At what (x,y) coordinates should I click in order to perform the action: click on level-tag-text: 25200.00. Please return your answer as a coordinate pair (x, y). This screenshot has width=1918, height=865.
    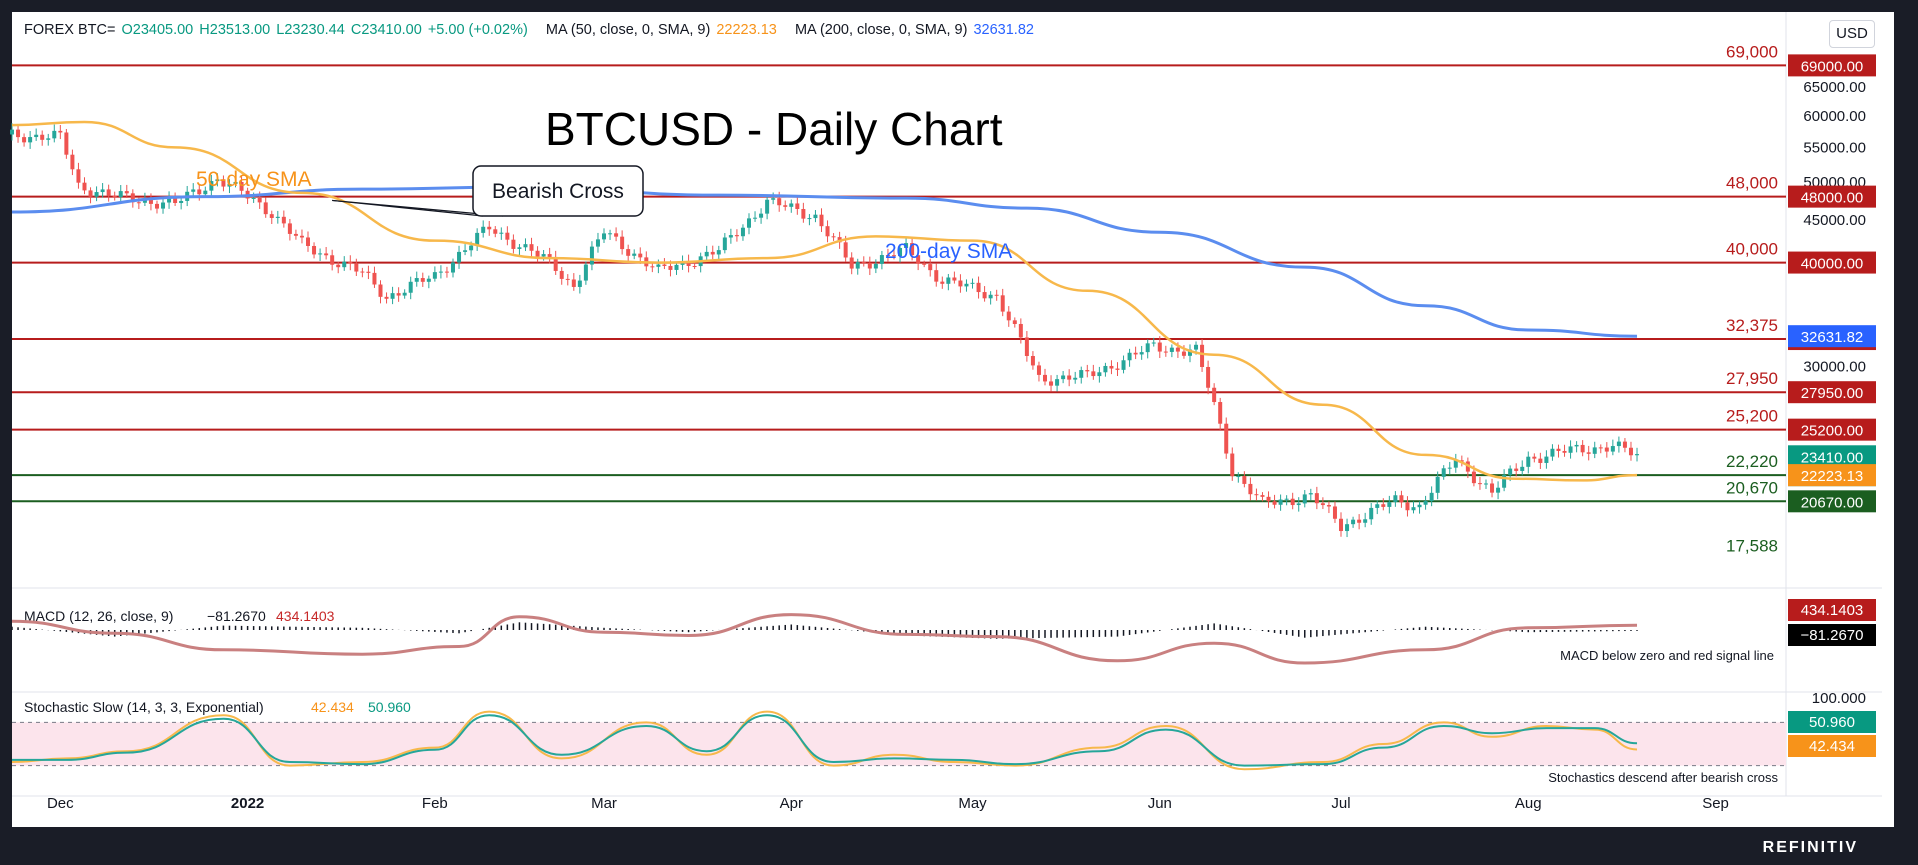
    Looking at the image, I should click on (1832, 431).